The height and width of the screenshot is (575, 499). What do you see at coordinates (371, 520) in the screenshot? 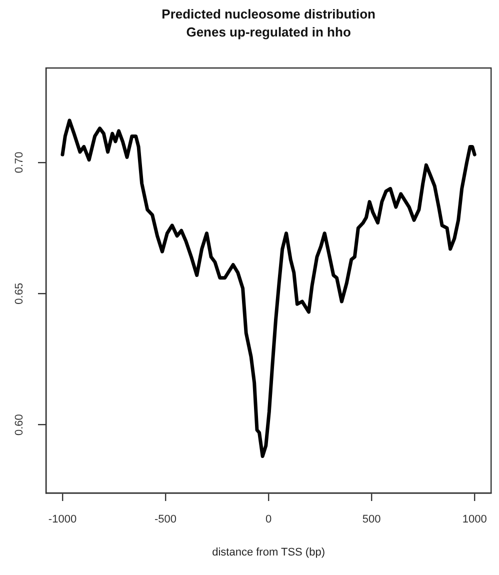
I see `x-tick-label: 500` at bounding box center [371, 520].